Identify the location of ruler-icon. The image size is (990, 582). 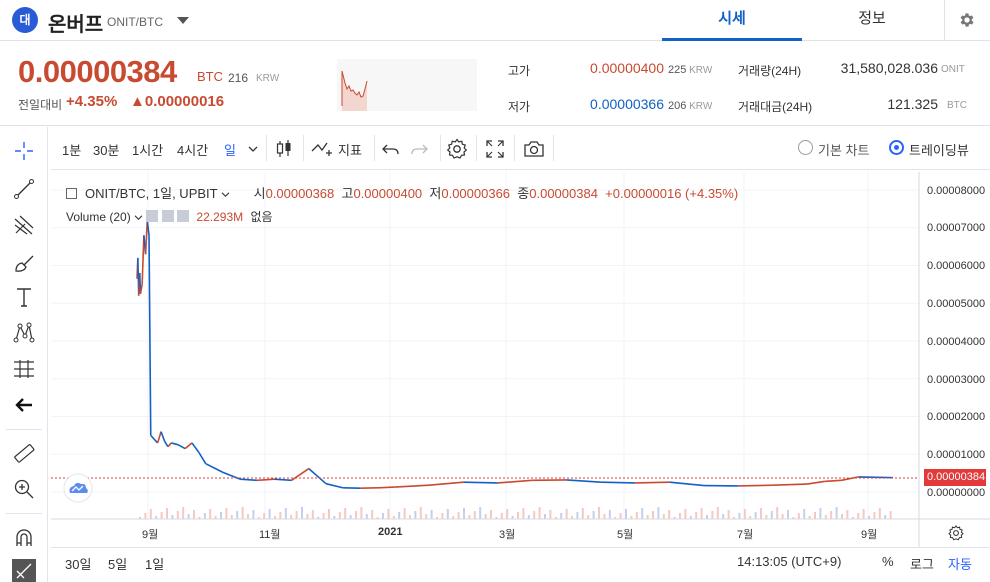
(24, 453).